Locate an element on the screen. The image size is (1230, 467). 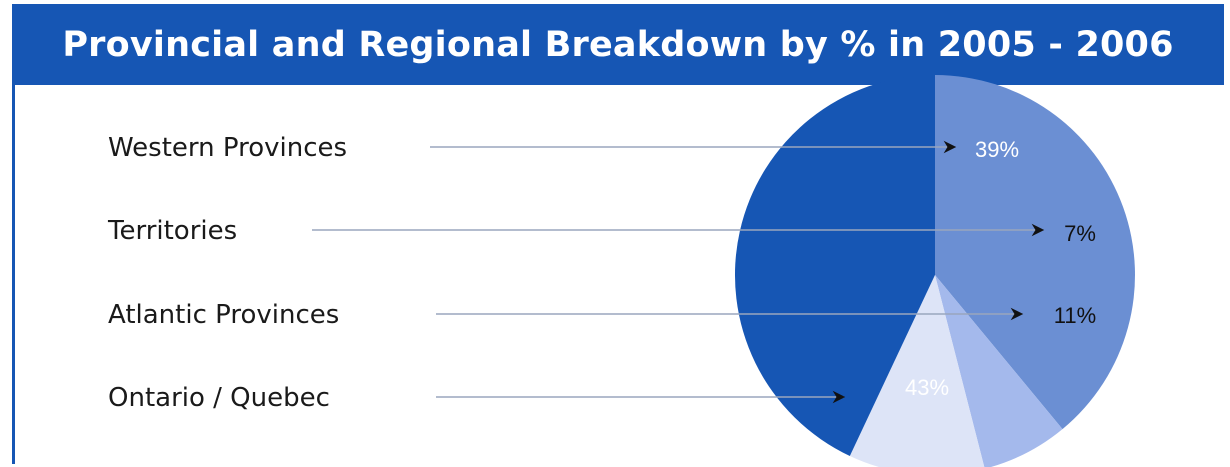
left-border is located at coordinates (13, 274).